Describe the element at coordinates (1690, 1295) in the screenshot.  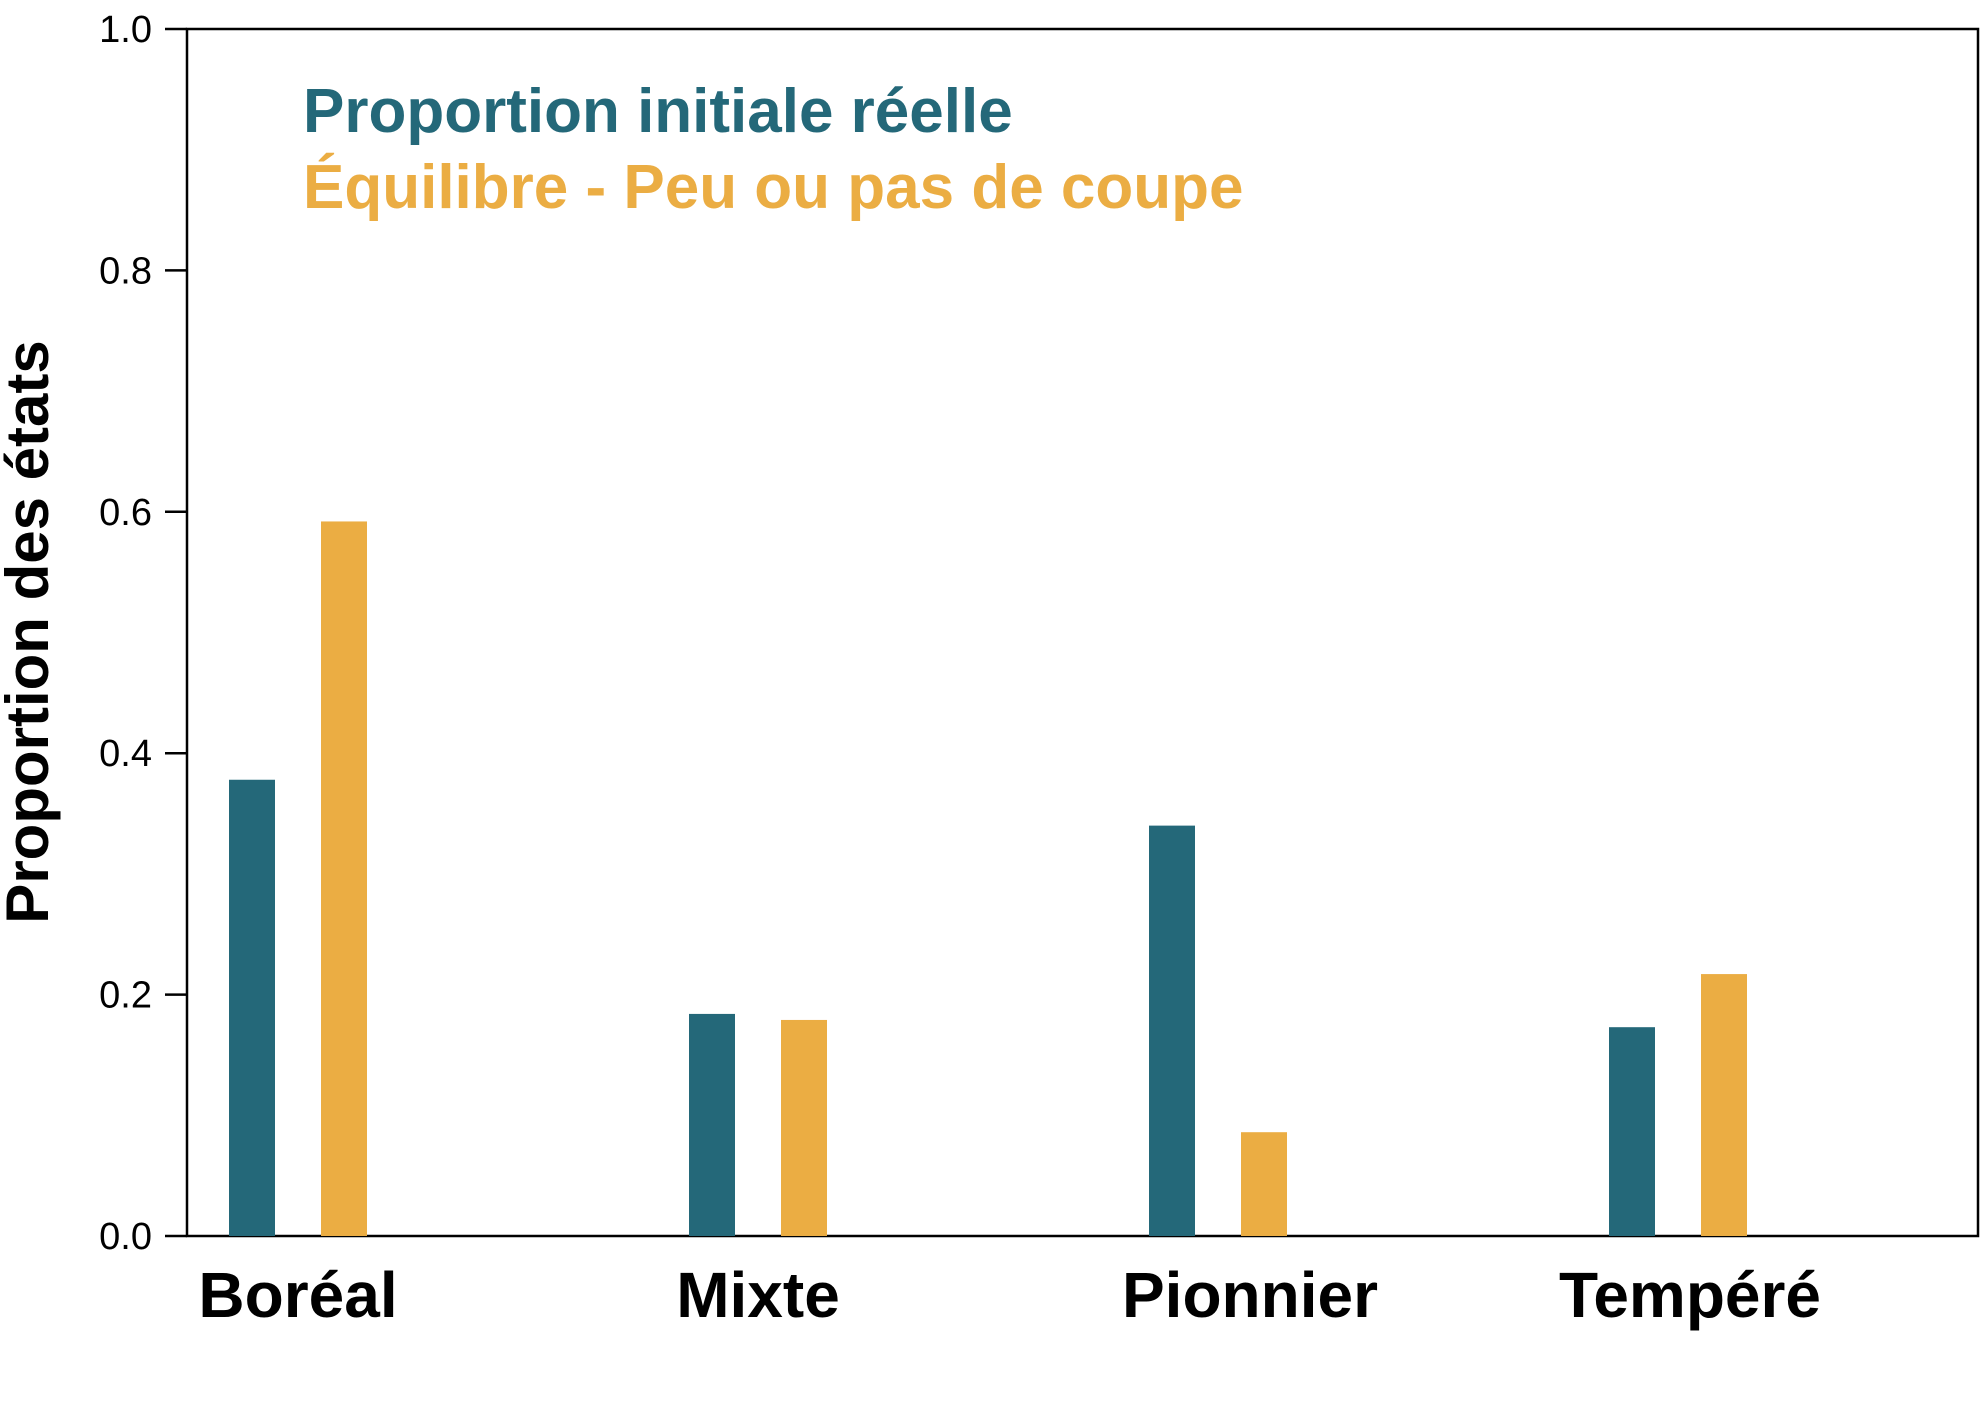
I see `x-category-label: Tempéré` at that location.